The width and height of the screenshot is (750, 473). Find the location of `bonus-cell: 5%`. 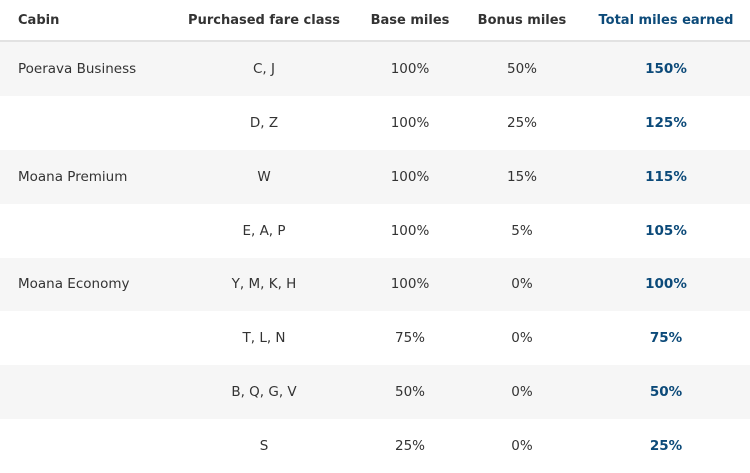

bonus-cell: 5% is located at coordinates (522, 230).